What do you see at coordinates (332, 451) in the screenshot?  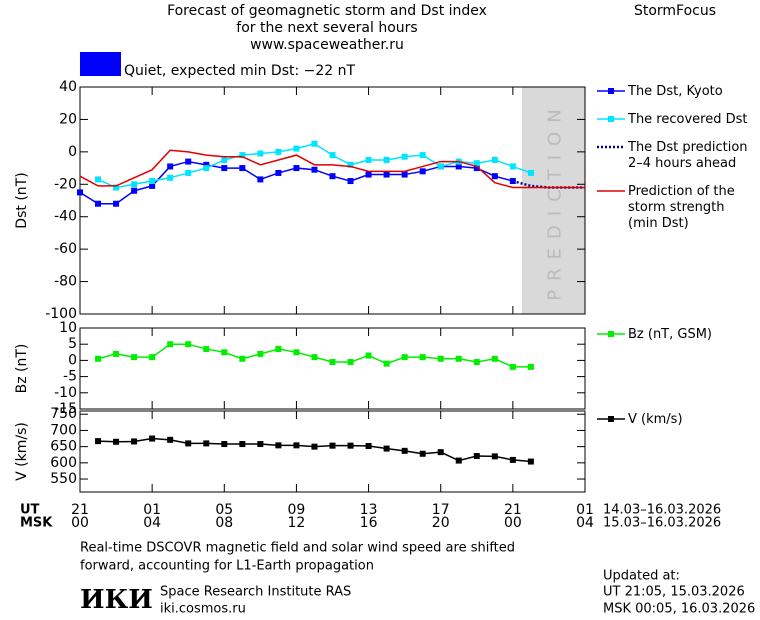 I see `plot-frame` at bounding box center [332, 451].